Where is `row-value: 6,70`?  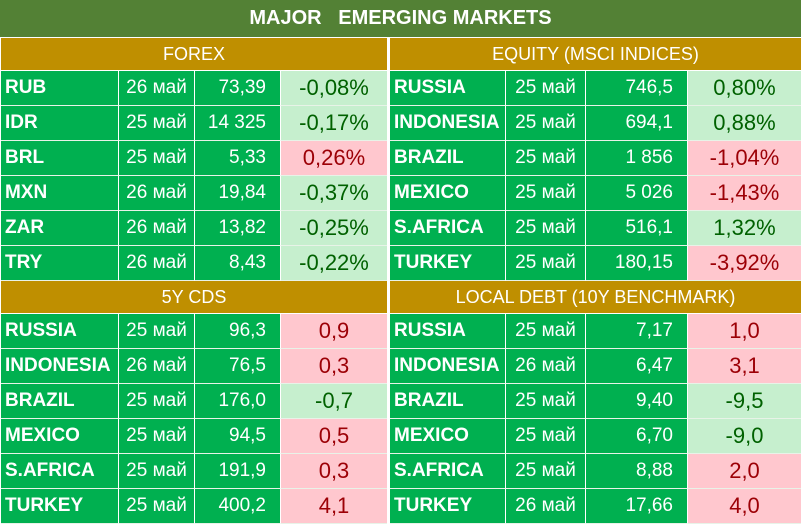 row-value: 6,70 is located at coordinates (637, 436).